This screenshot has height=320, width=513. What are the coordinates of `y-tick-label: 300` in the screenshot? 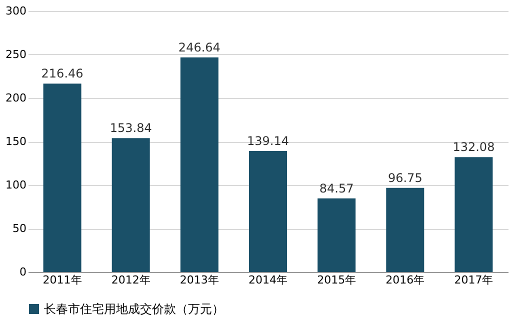 It's located at (16, 11).